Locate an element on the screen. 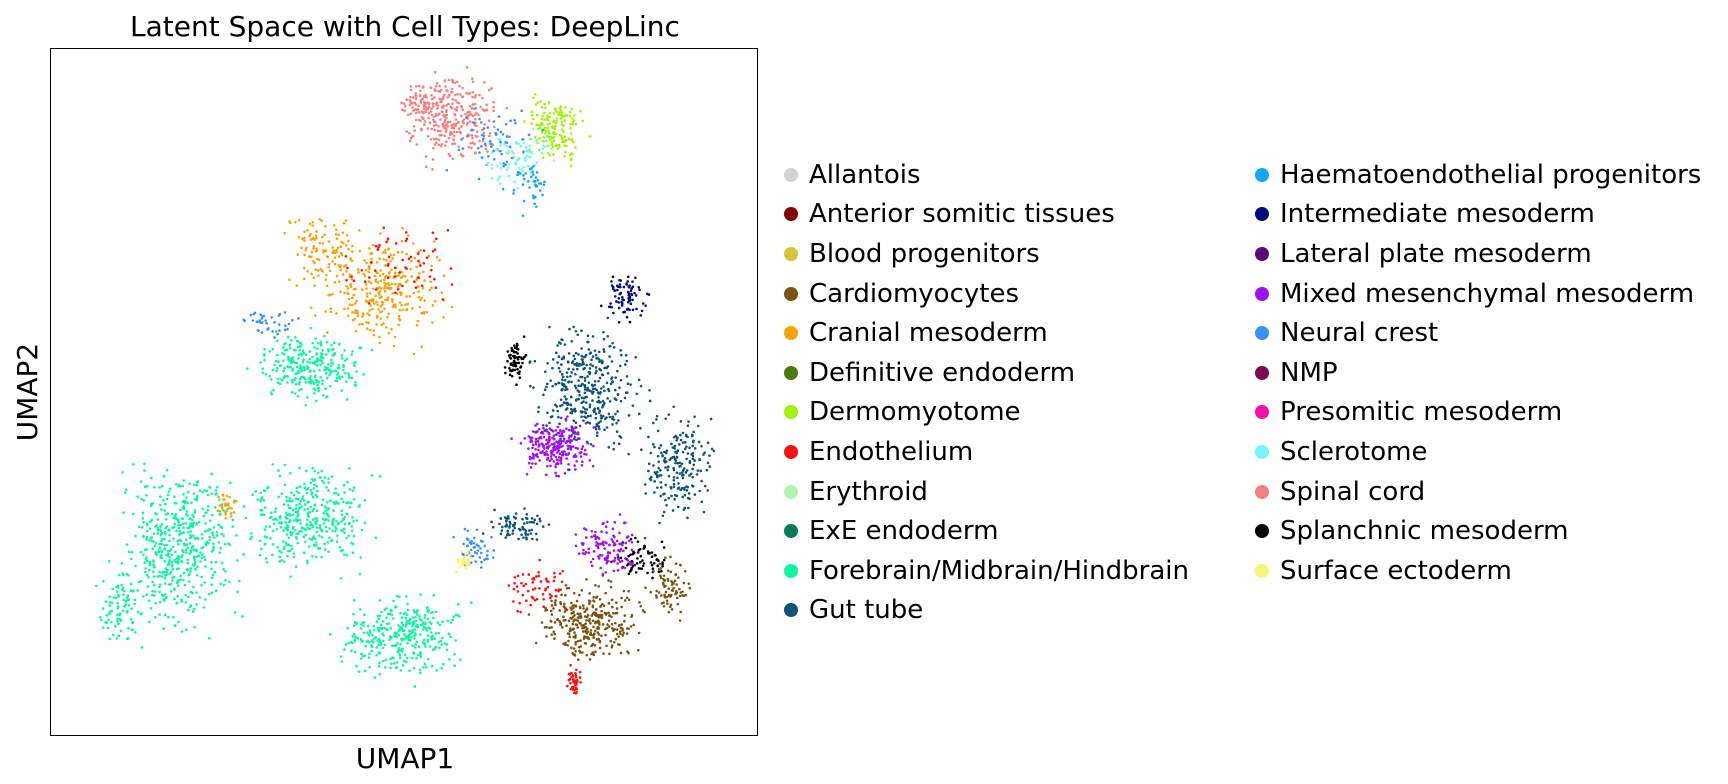 Image resolution: width=1728 pixels, height=784 pixels. legend-item: Surface ectoderm is located at coordinates (1478, 571).